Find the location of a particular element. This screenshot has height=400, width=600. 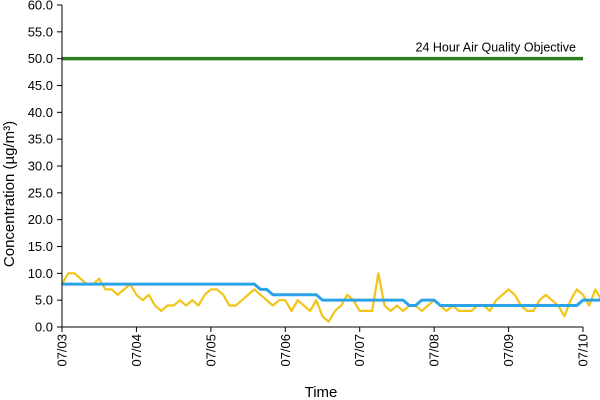

objective-label: 24 Hour Air Quality Objective is located at coordinates (496, 48).